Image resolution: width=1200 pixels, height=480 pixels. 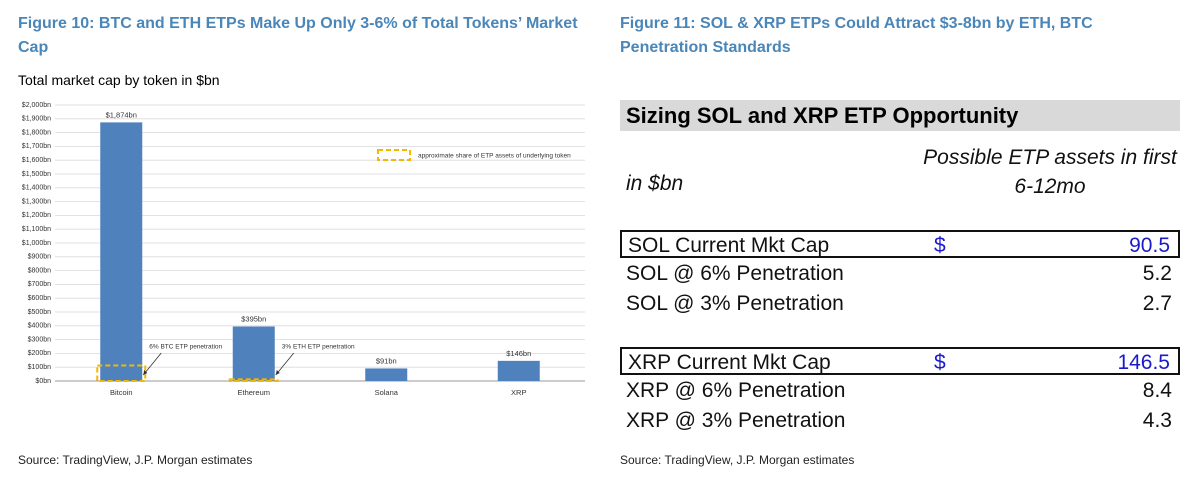 I want to click on row-label: XRP @ 6% Penetration, so click(x=736, y=390).